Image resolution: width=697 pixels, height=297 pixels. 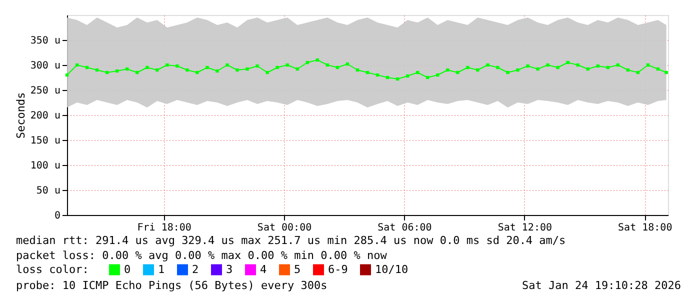 What do you see at coordinates (172, 285) in the screenshot?
I see `text: probe: 10 ICMP Echo Pings (56 Bytes) every 300s` at bounding box center [172, 285].